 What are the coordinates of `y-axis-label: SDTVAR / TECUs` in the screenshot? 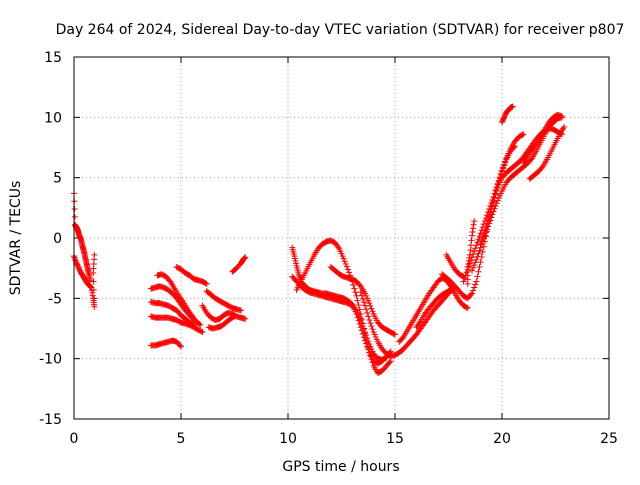 It's located at (16, 238).